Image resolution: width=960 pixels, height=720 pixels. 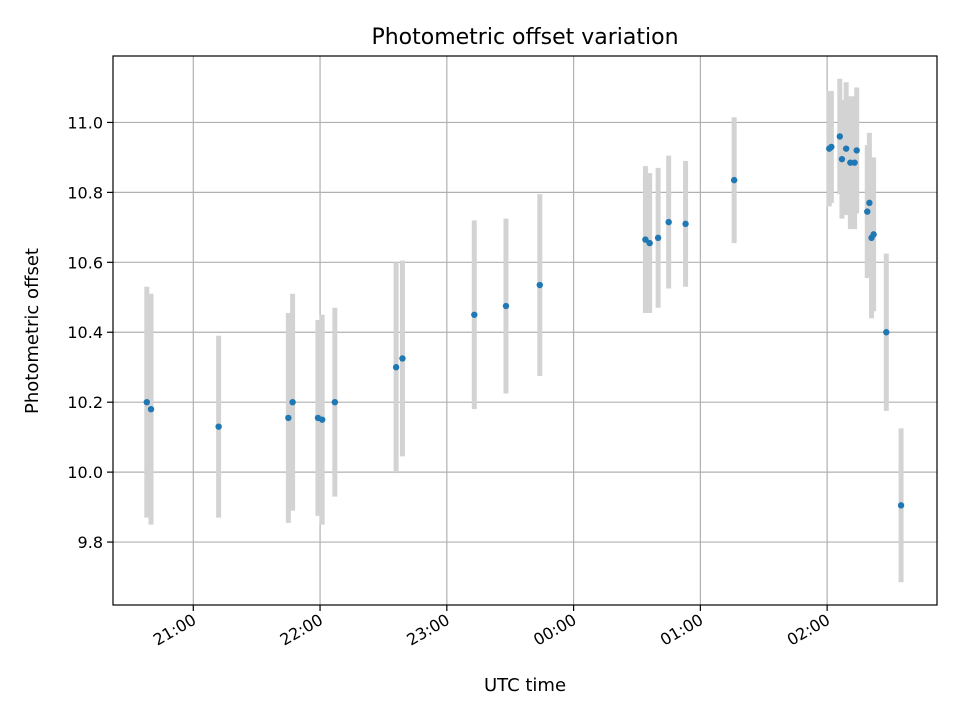 I want to click on chart-title: Photometric offset variation, so click(x=524, y=37).